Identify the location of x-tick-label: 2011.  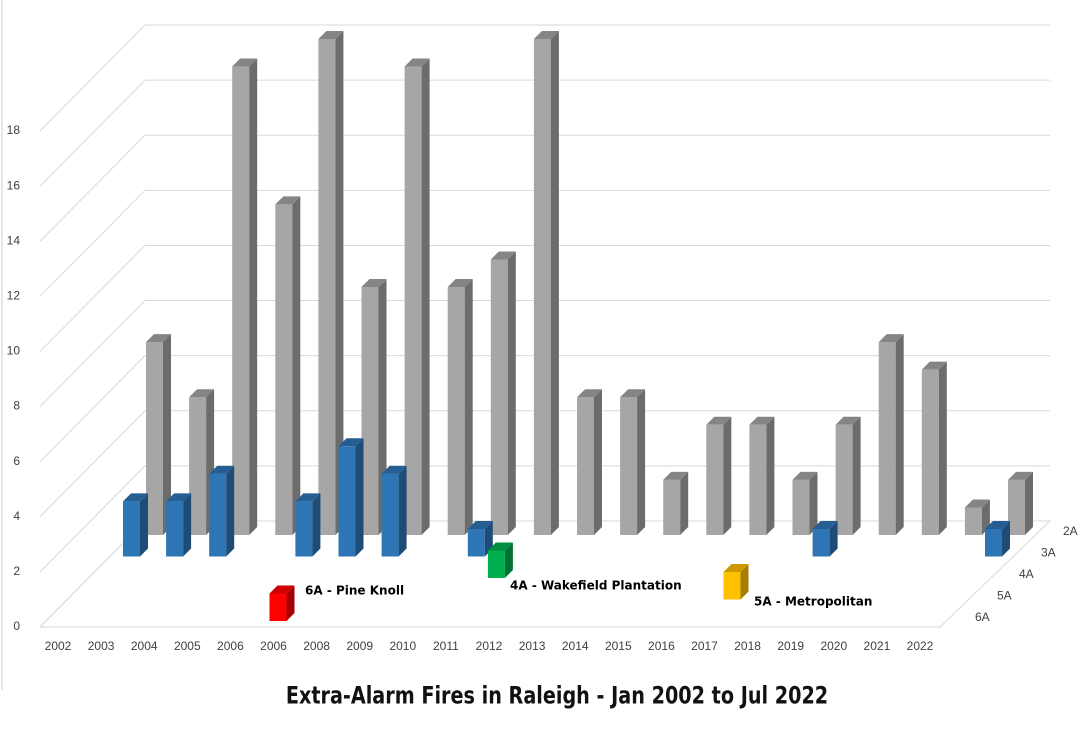
(446, 646).